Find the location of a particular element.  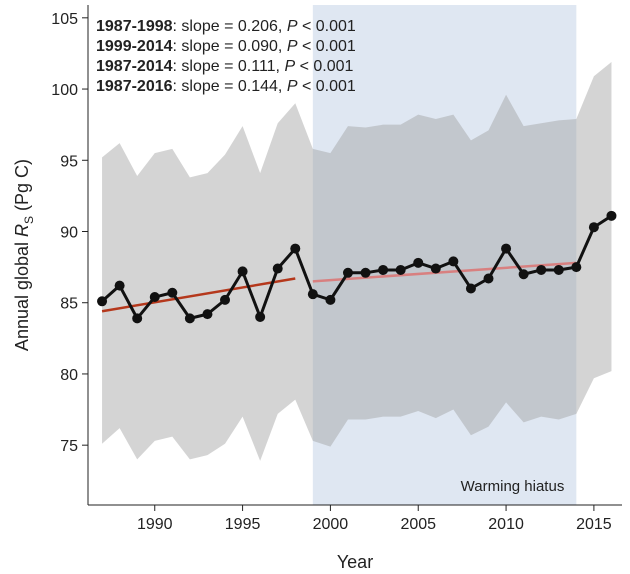

y-tick-label: 85 is located at coordinates (69, 304).